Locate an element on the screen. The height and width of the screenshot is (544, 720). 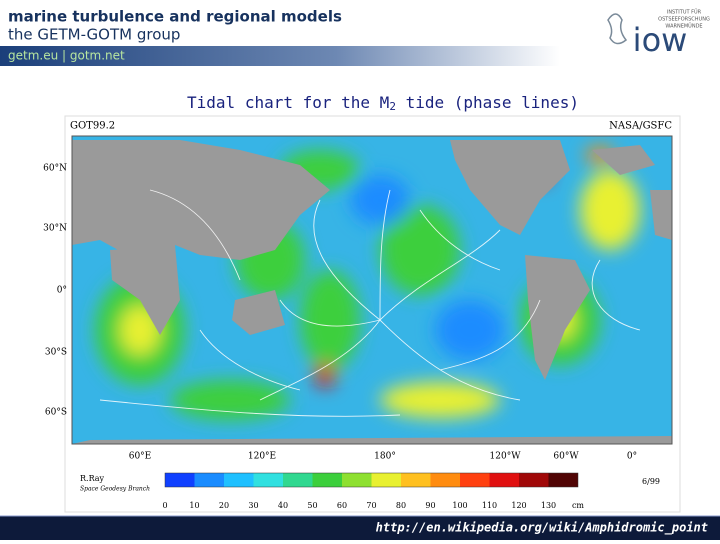
colorbar-tick-label: 100 is located at coordinates (459, 505).